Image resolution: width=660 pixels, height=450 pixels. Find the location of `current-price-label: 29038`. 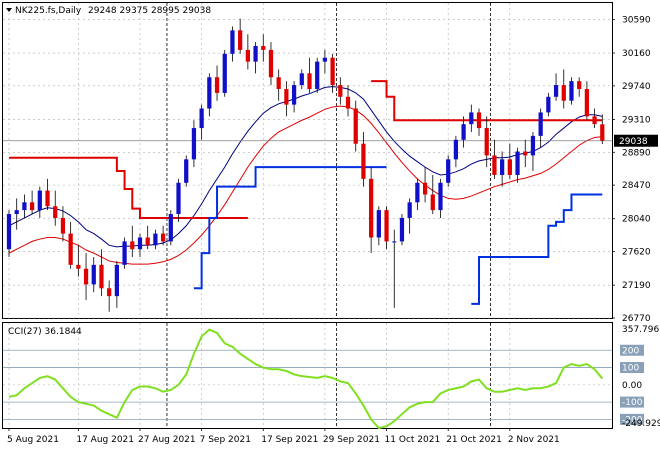

current-price-label: 29038 is located at coordinates (633, 142).